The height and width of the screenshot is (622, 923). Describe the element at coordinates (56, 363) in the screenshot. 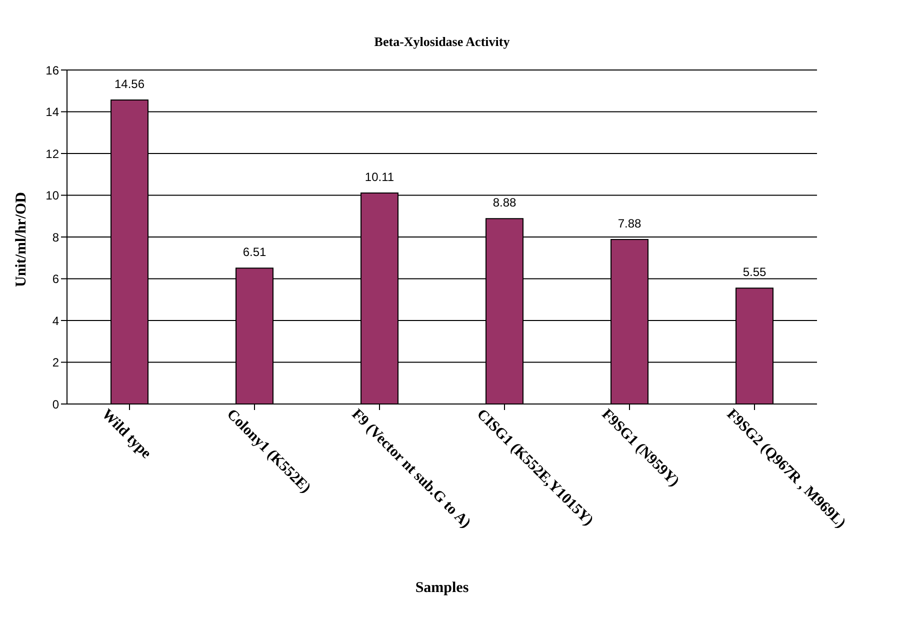

I see `y-tick-label: 2` at that location.